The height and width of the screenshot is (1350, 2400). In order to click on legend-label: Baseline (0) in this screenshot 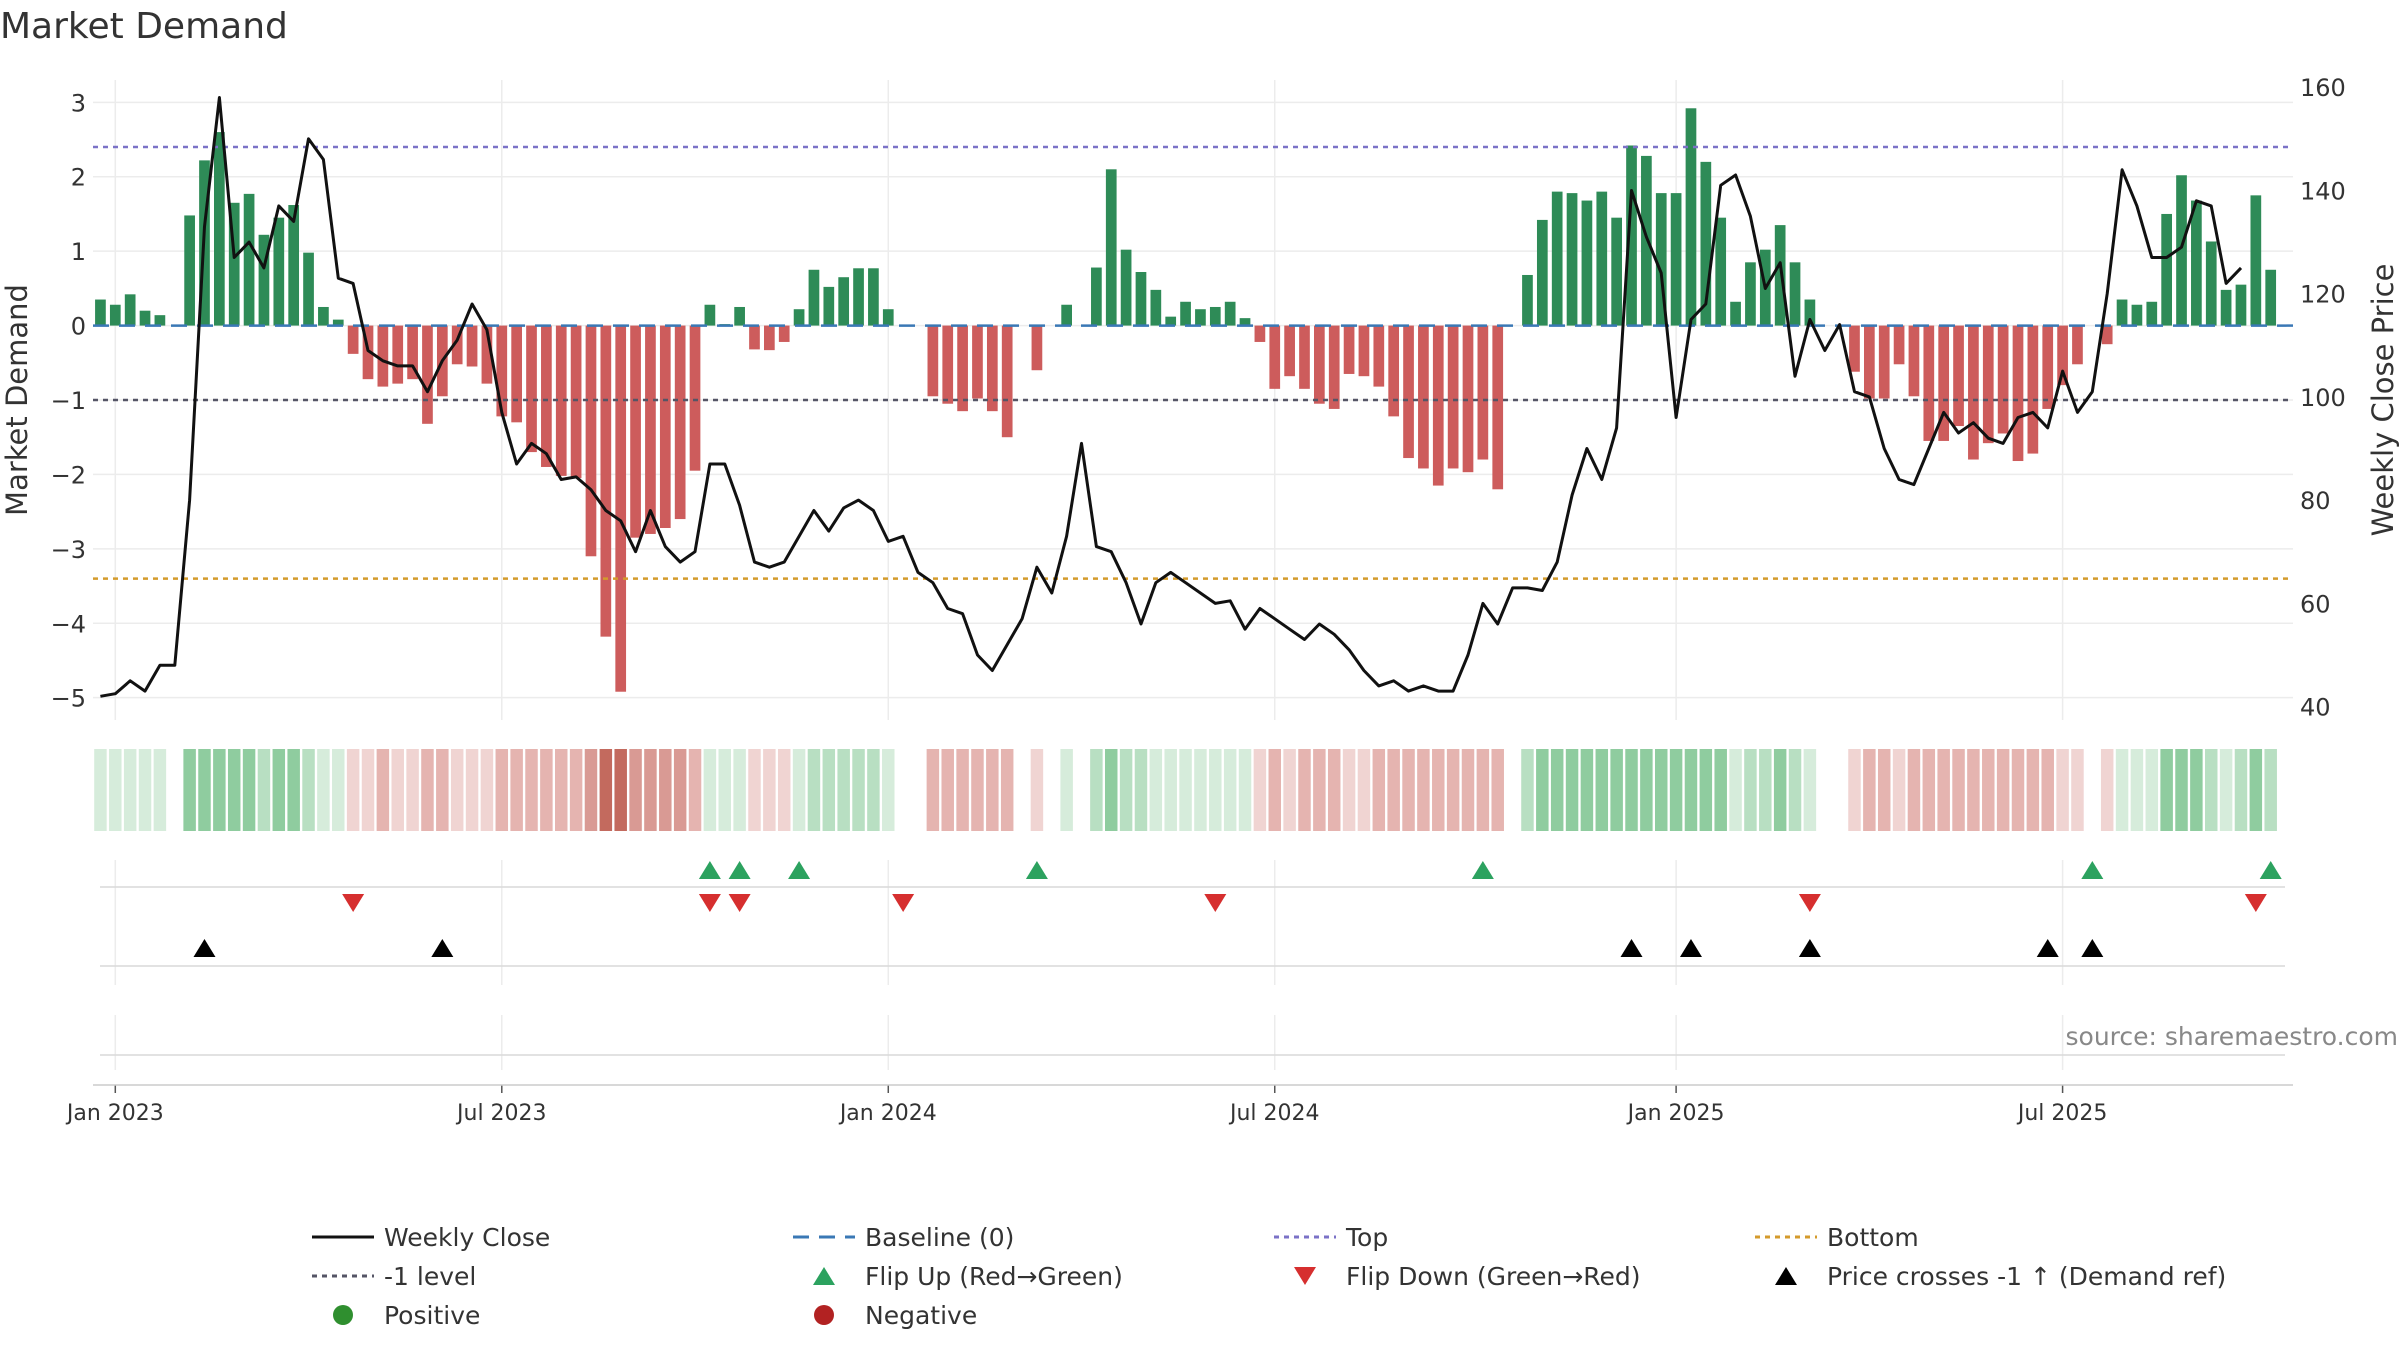, I will do `click(939, 1237)`.